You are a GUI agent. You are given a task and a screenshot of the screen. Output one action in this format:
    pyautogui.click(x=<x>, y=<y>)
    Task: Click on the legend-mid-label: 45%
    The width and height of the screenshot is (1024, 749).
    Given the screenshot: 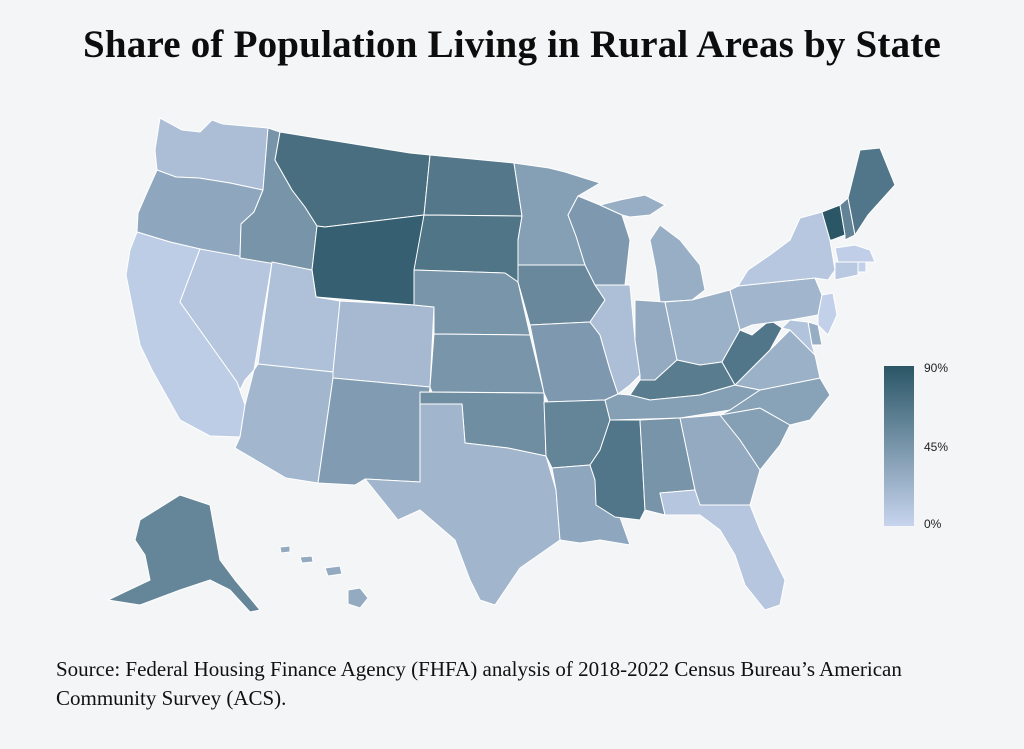 What is the action you would take?
    pyautogui.click(x=936, y=447)
    